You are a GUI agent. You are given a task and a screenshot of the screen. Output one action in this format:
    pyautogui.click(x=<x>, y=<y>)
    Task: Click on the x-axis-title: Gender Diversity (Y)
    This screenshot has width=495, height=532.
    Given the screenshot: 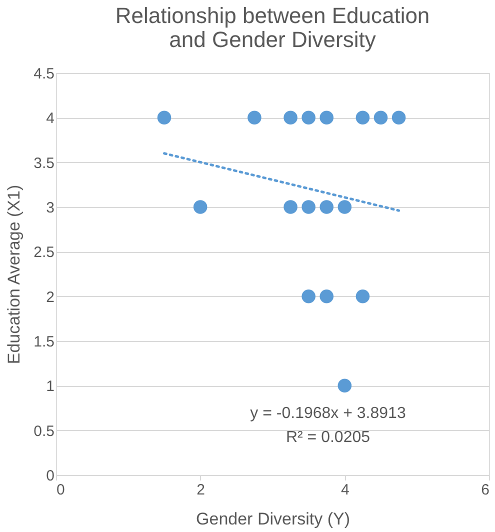 What is the action you would take?
    pyautogui.click(x=273, y=519)
    